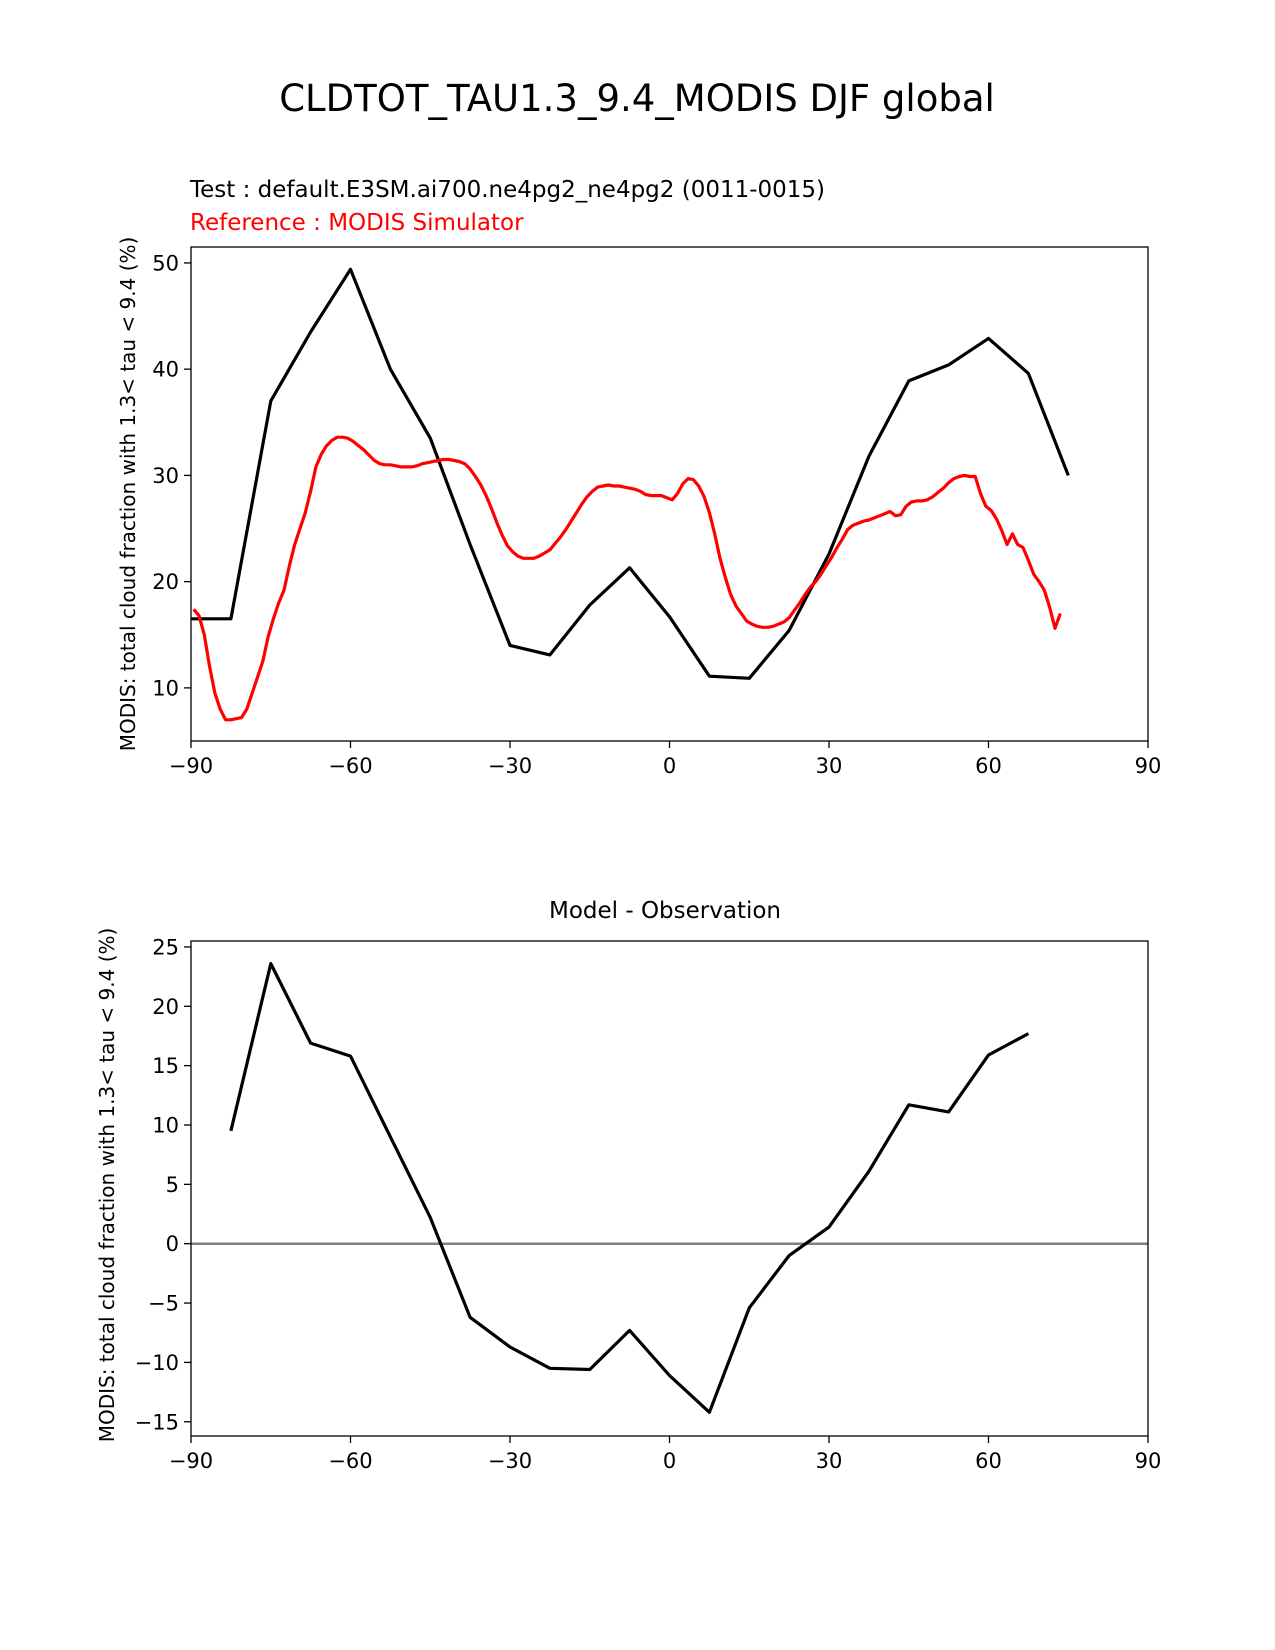 The height and width of the screenshot is (1650, 1275). I want to click on bottom-x-tick-label: −90, so click(191, 1461).